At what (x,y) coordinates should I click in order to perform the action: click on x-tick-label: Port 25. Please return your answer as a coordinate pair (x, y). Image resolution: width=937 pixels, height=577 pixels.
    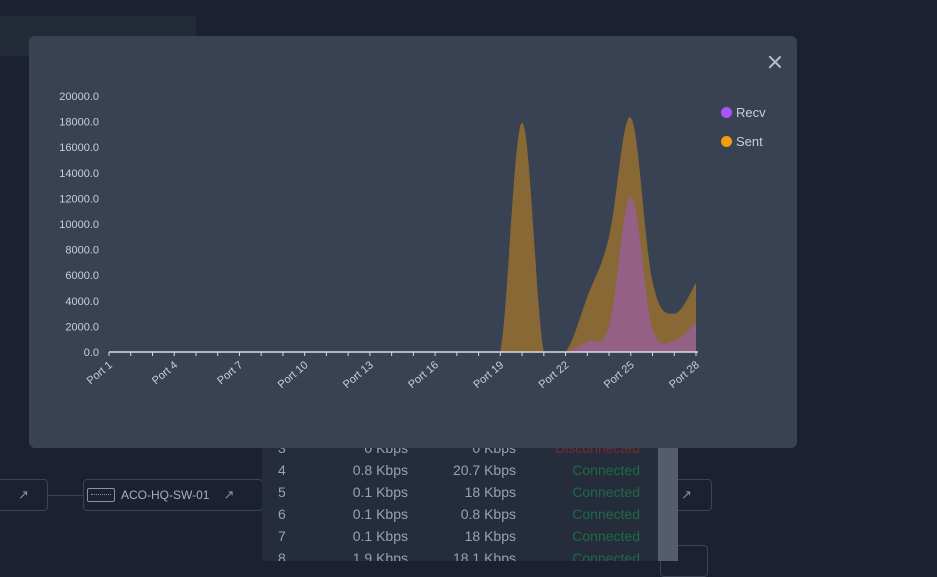
    Looking at the image, I should click on (619, 375).